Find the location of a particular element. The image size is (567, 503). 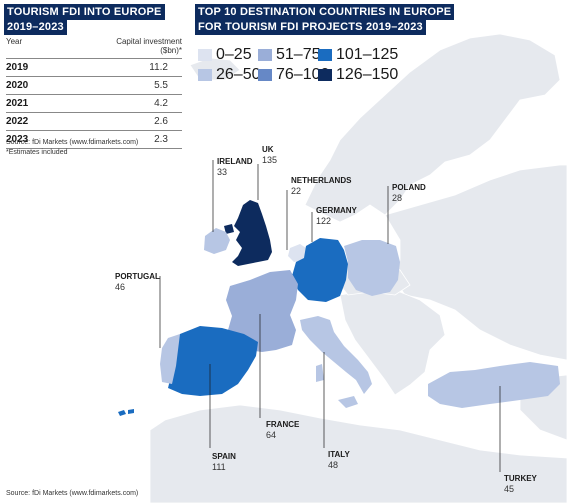

label-ireland-name: IRELAND is located at coordinates (235, 161).